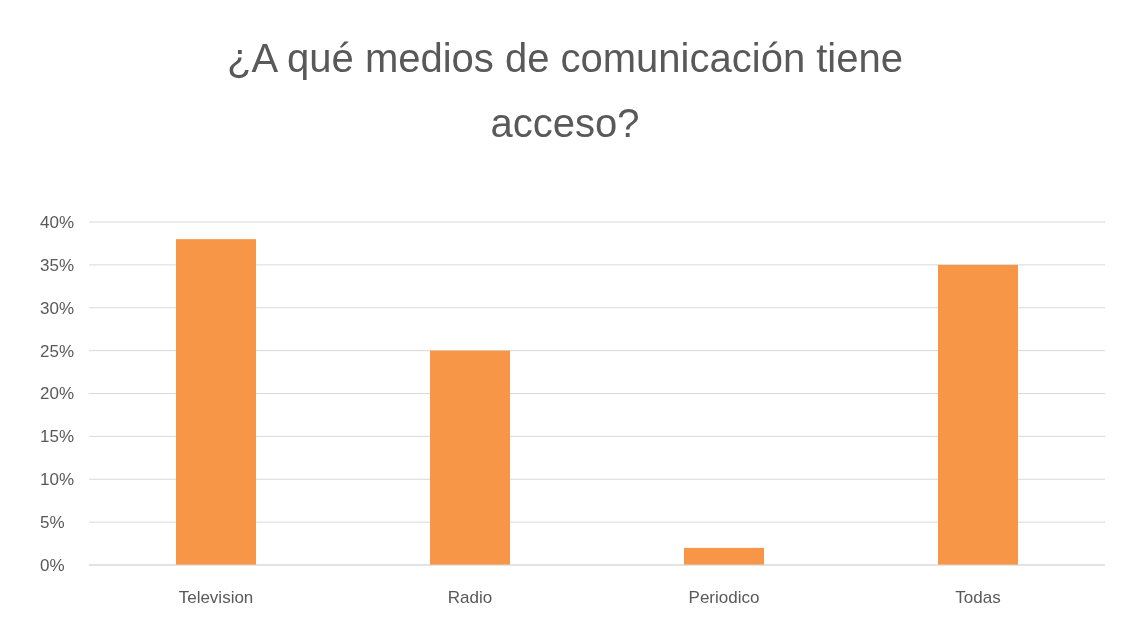 The height and width of the screenshot is (622, 1128). What do you see at coordinates (52, 565) in the screenshot?
I see `y-tick-label: 0%` at bounding box center [52, 565].